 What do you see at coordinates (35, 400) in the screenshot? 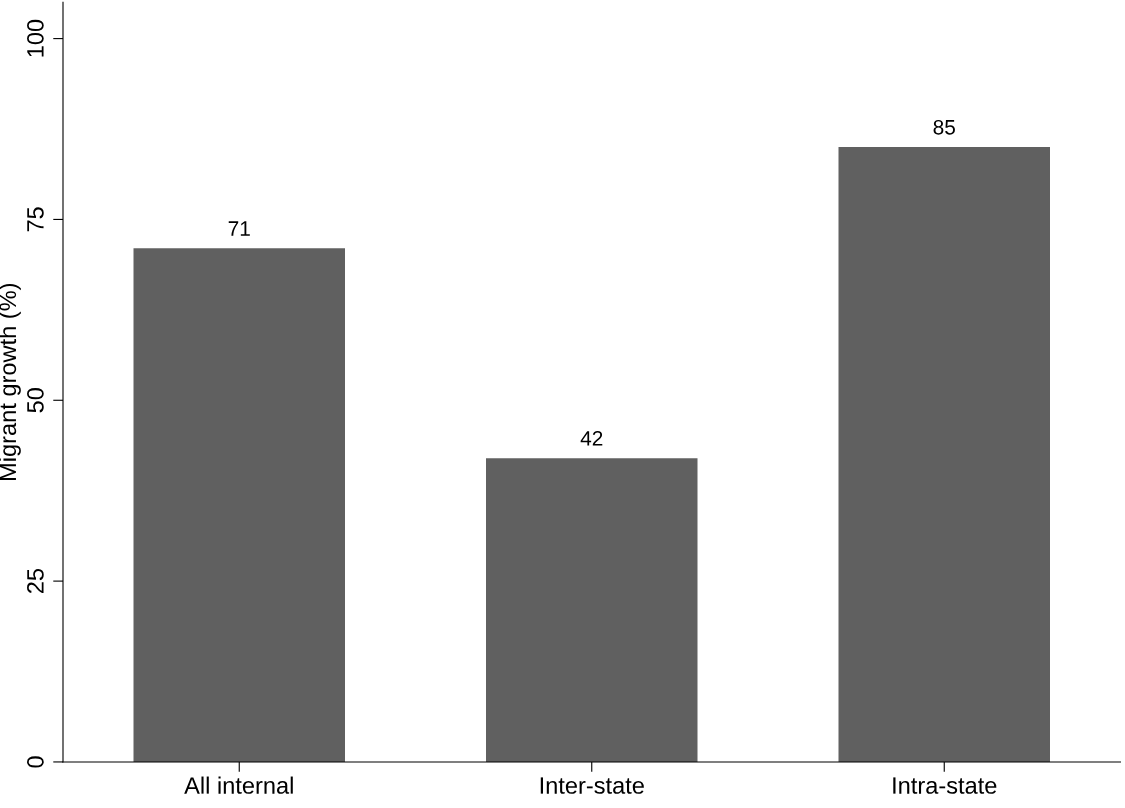
I see `y-tick-label: 50` at bounding box center [35, 400].